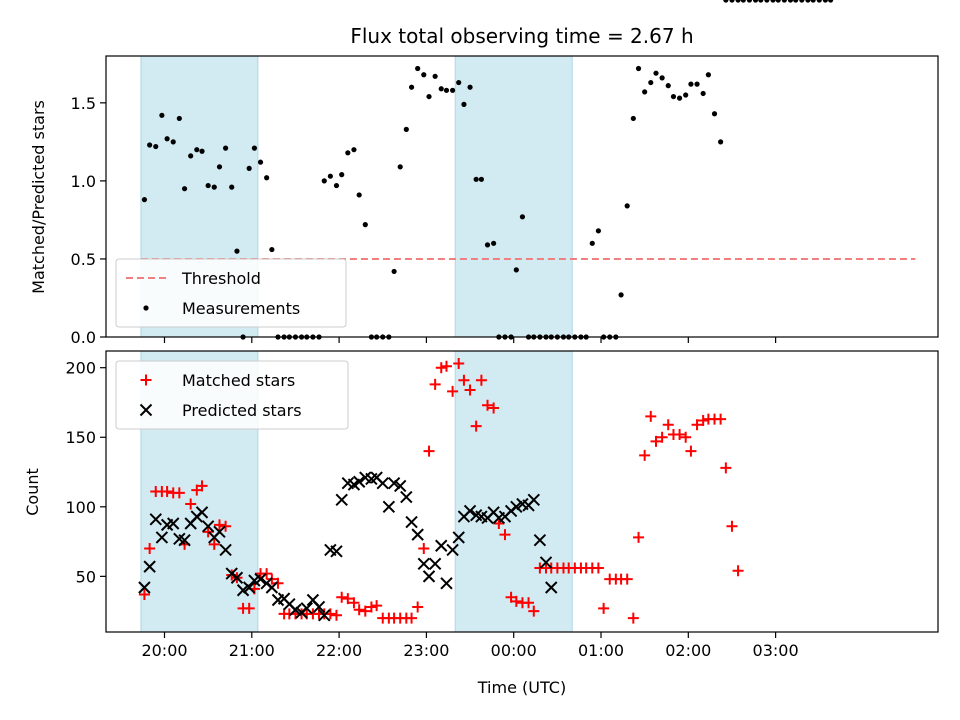 Image resolution: width=960 pixels, height=720 pixels. Describe the element at coordinates (83, 259) in the screenshot. I see `y-tick-label: 0.5` at that location.